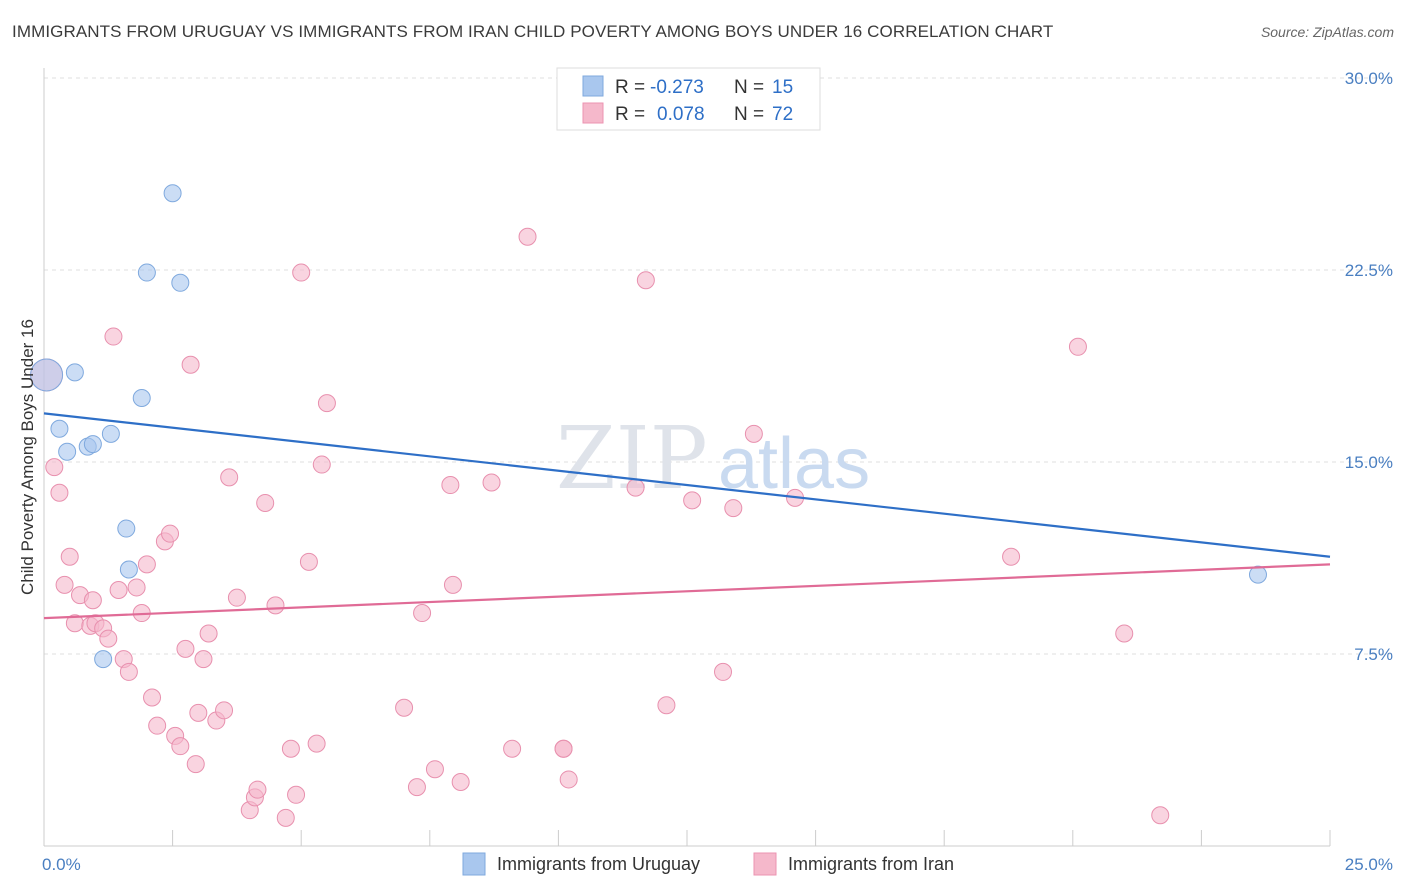  I want to click on legend-r-value-iran: 0.078, so click(681, 114).